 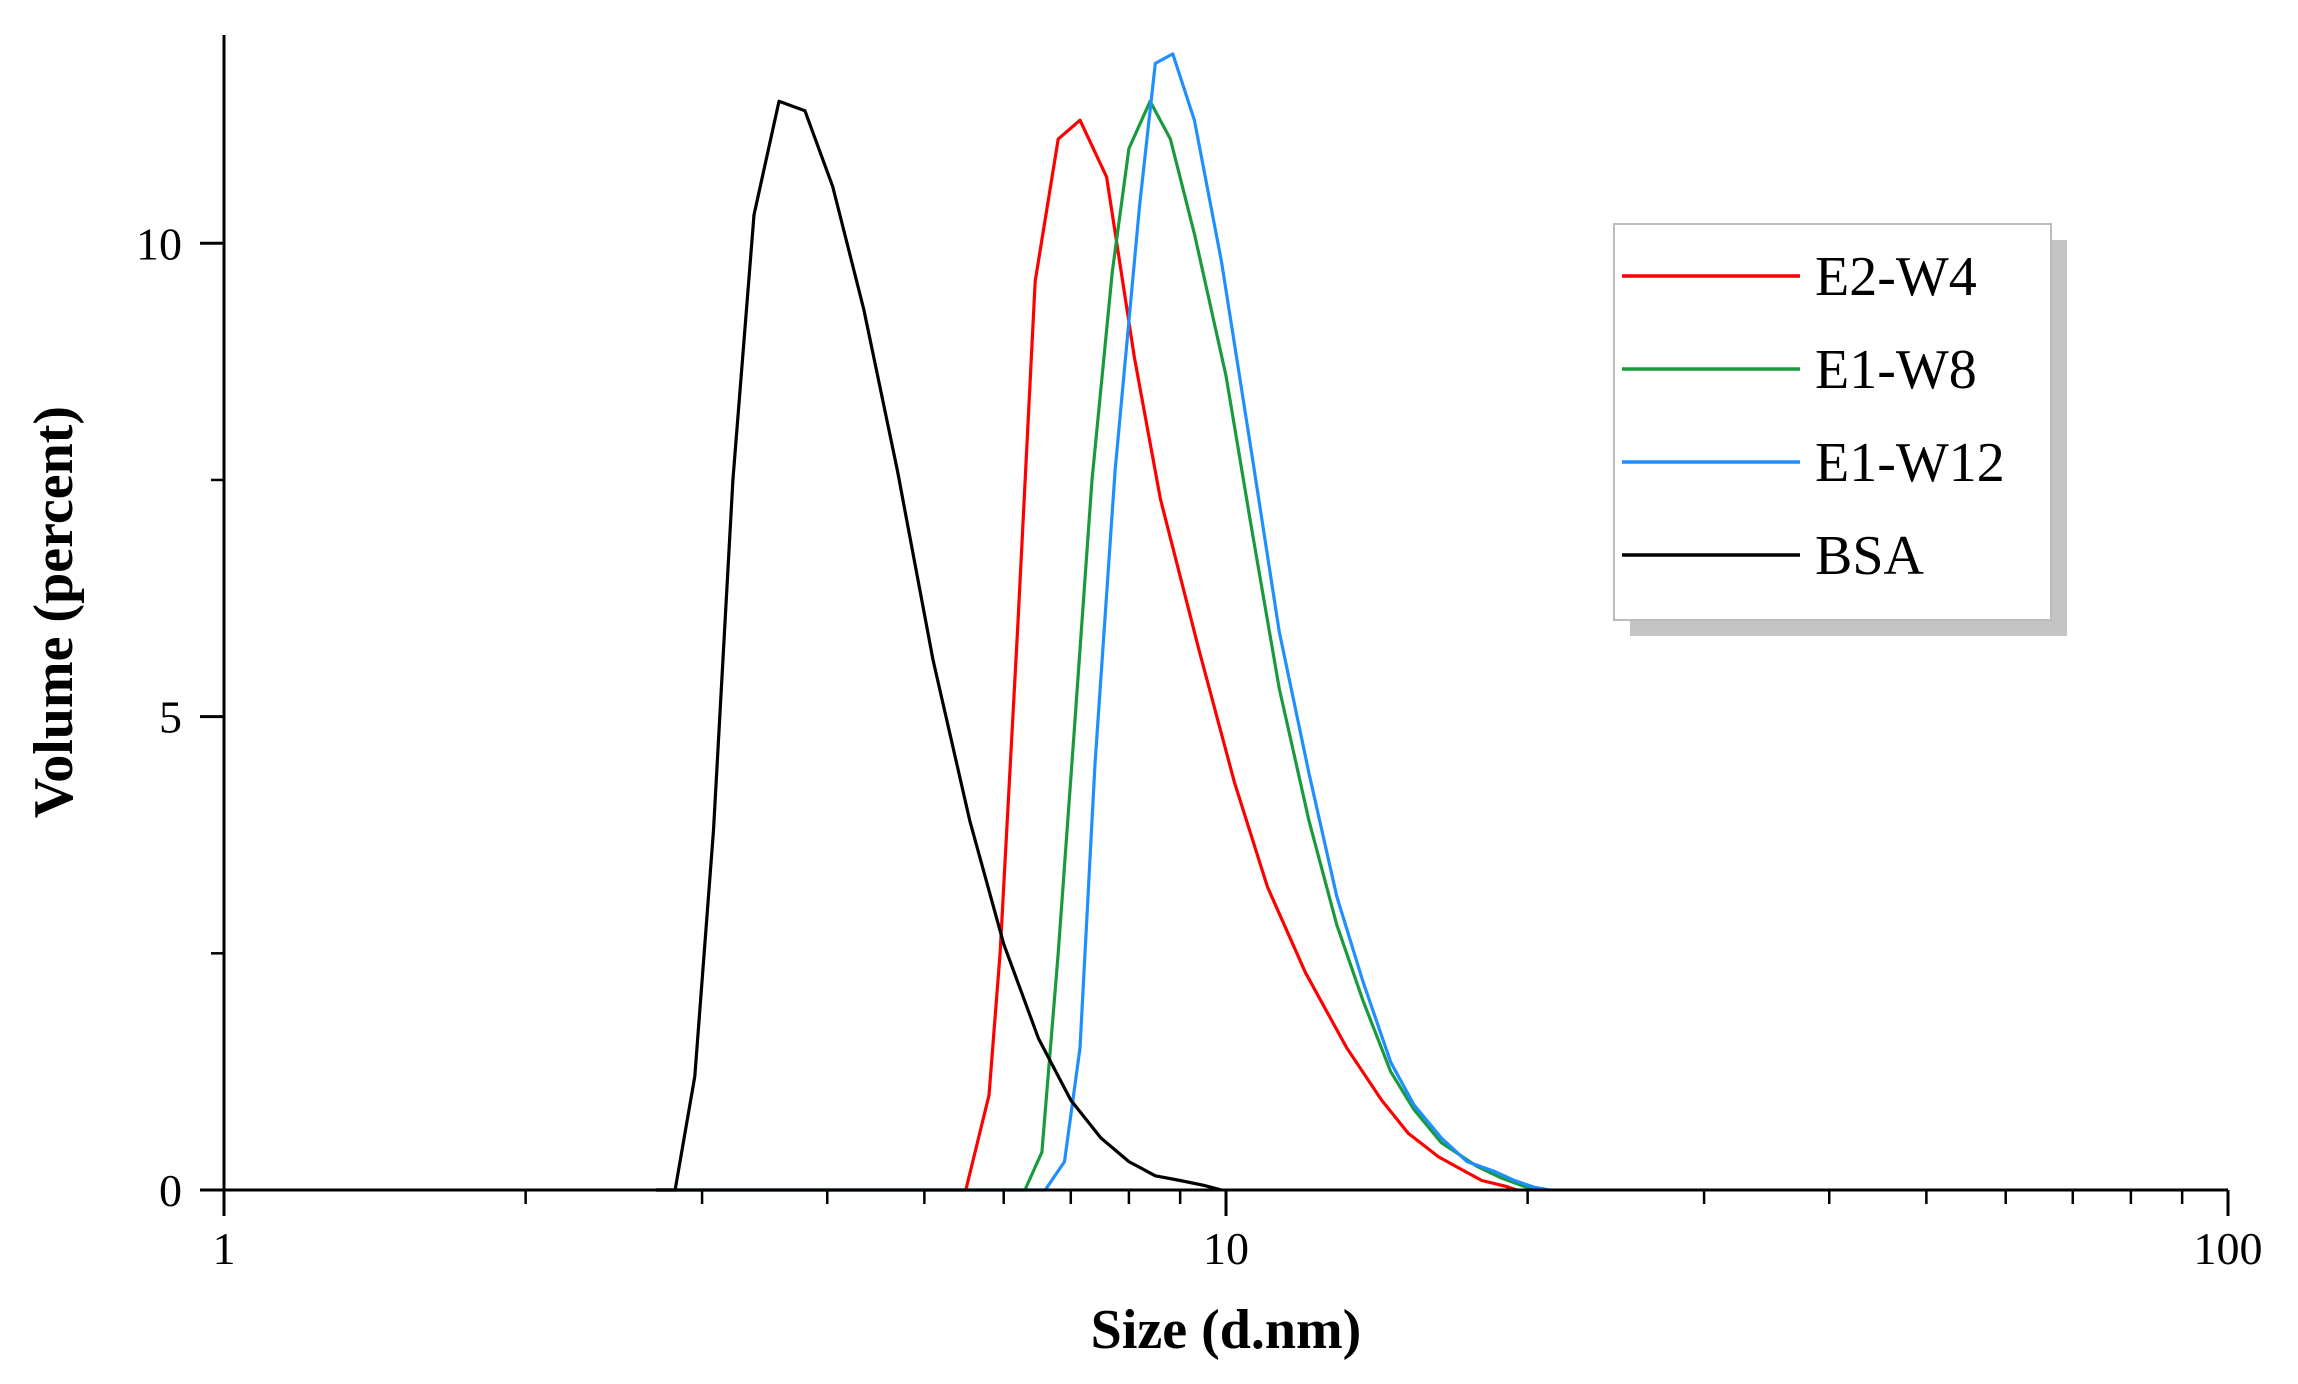 What do you see at coordinates (170, 1190) in the screenshot?
I see `y-tick-label: 0` at bounding box center [170, 1190].